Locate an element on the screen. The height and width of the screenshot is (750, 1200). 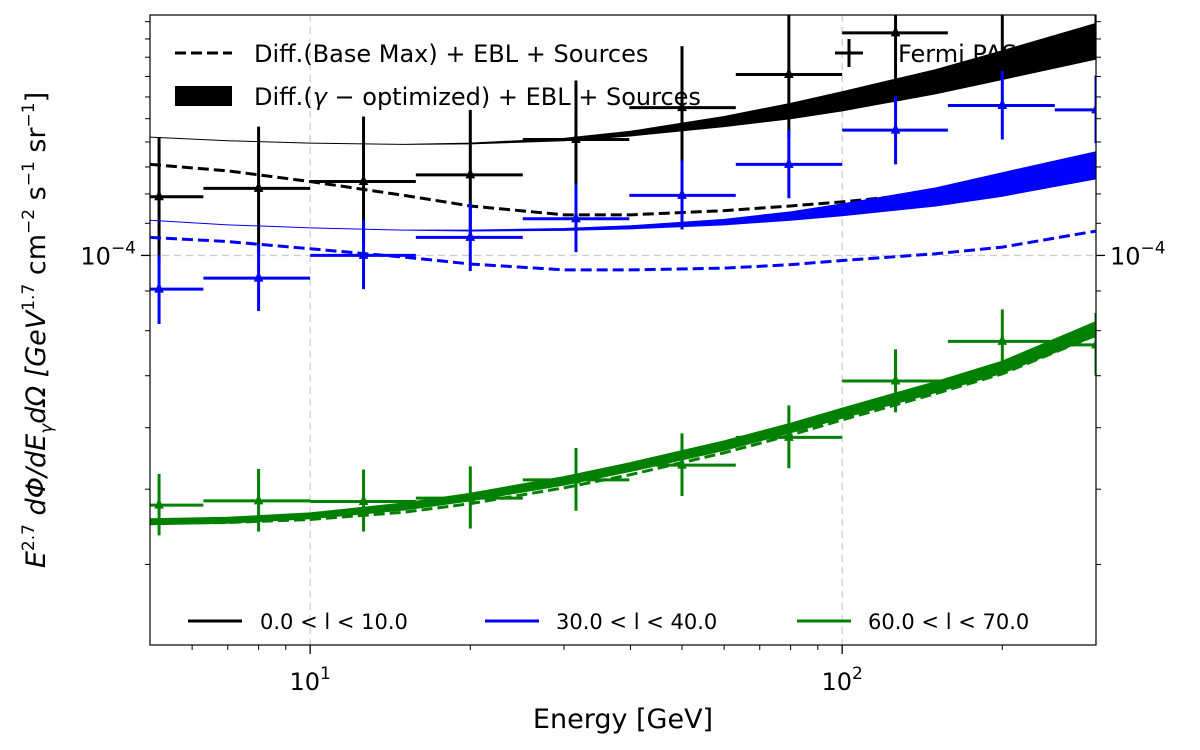
y-title-end: ] is located at coordinates (36, 97).